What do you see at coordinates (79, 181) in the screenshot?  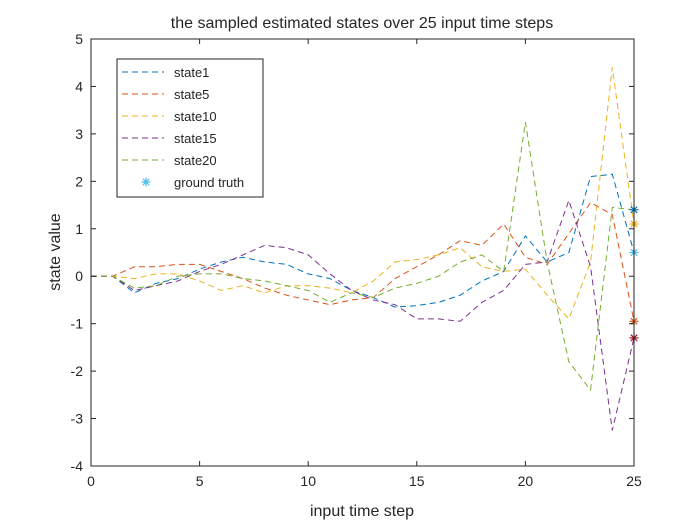 I see `y-tick-label: 2` at bounding box center [79, 181].